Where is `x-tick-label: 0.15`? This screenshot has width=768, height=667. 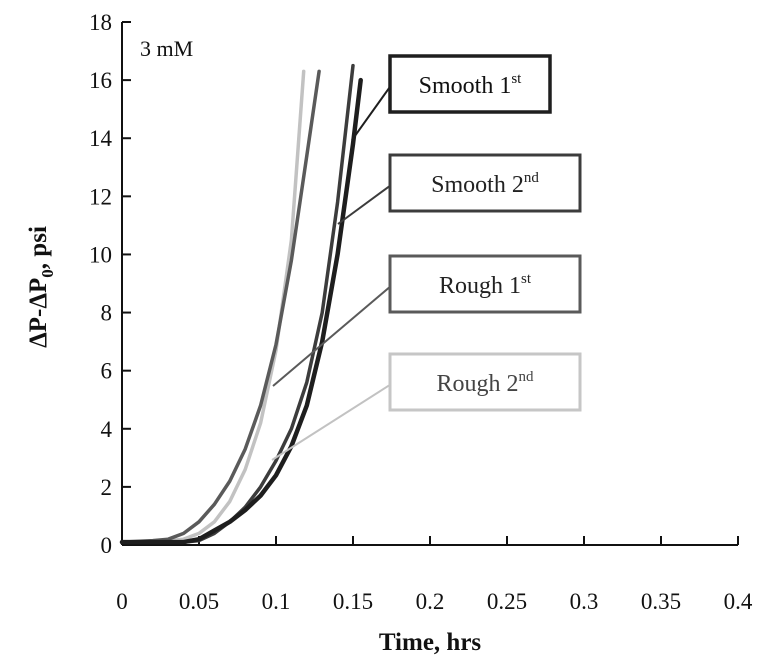 x-tick-label: 0.15 is located at coordinates (353, 601).